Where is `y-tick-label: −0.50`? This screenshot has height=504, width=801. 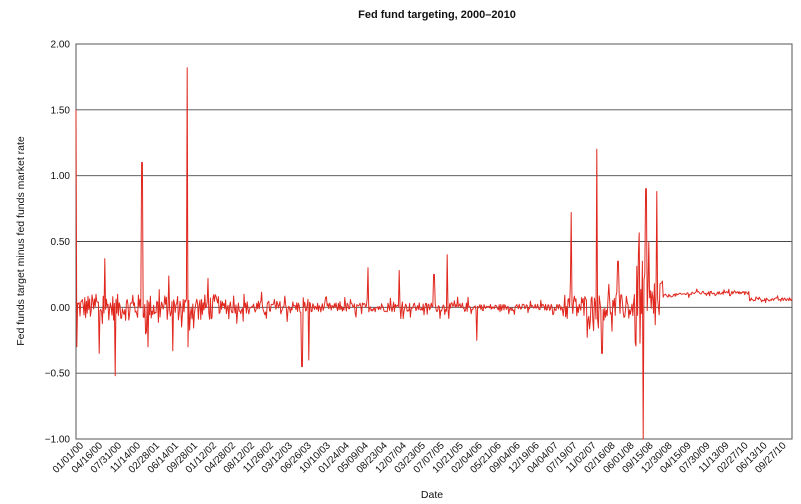
y-tick-label: −0.50 is located at coordinates (58, 374).